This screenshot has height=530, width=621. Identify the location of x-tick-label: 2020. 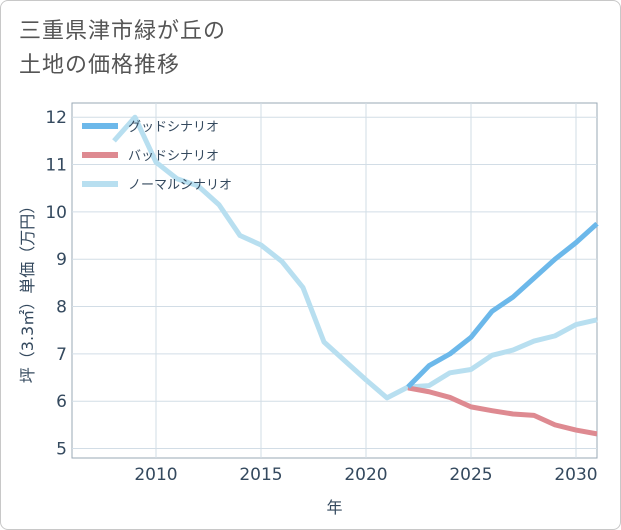
(365, 475).